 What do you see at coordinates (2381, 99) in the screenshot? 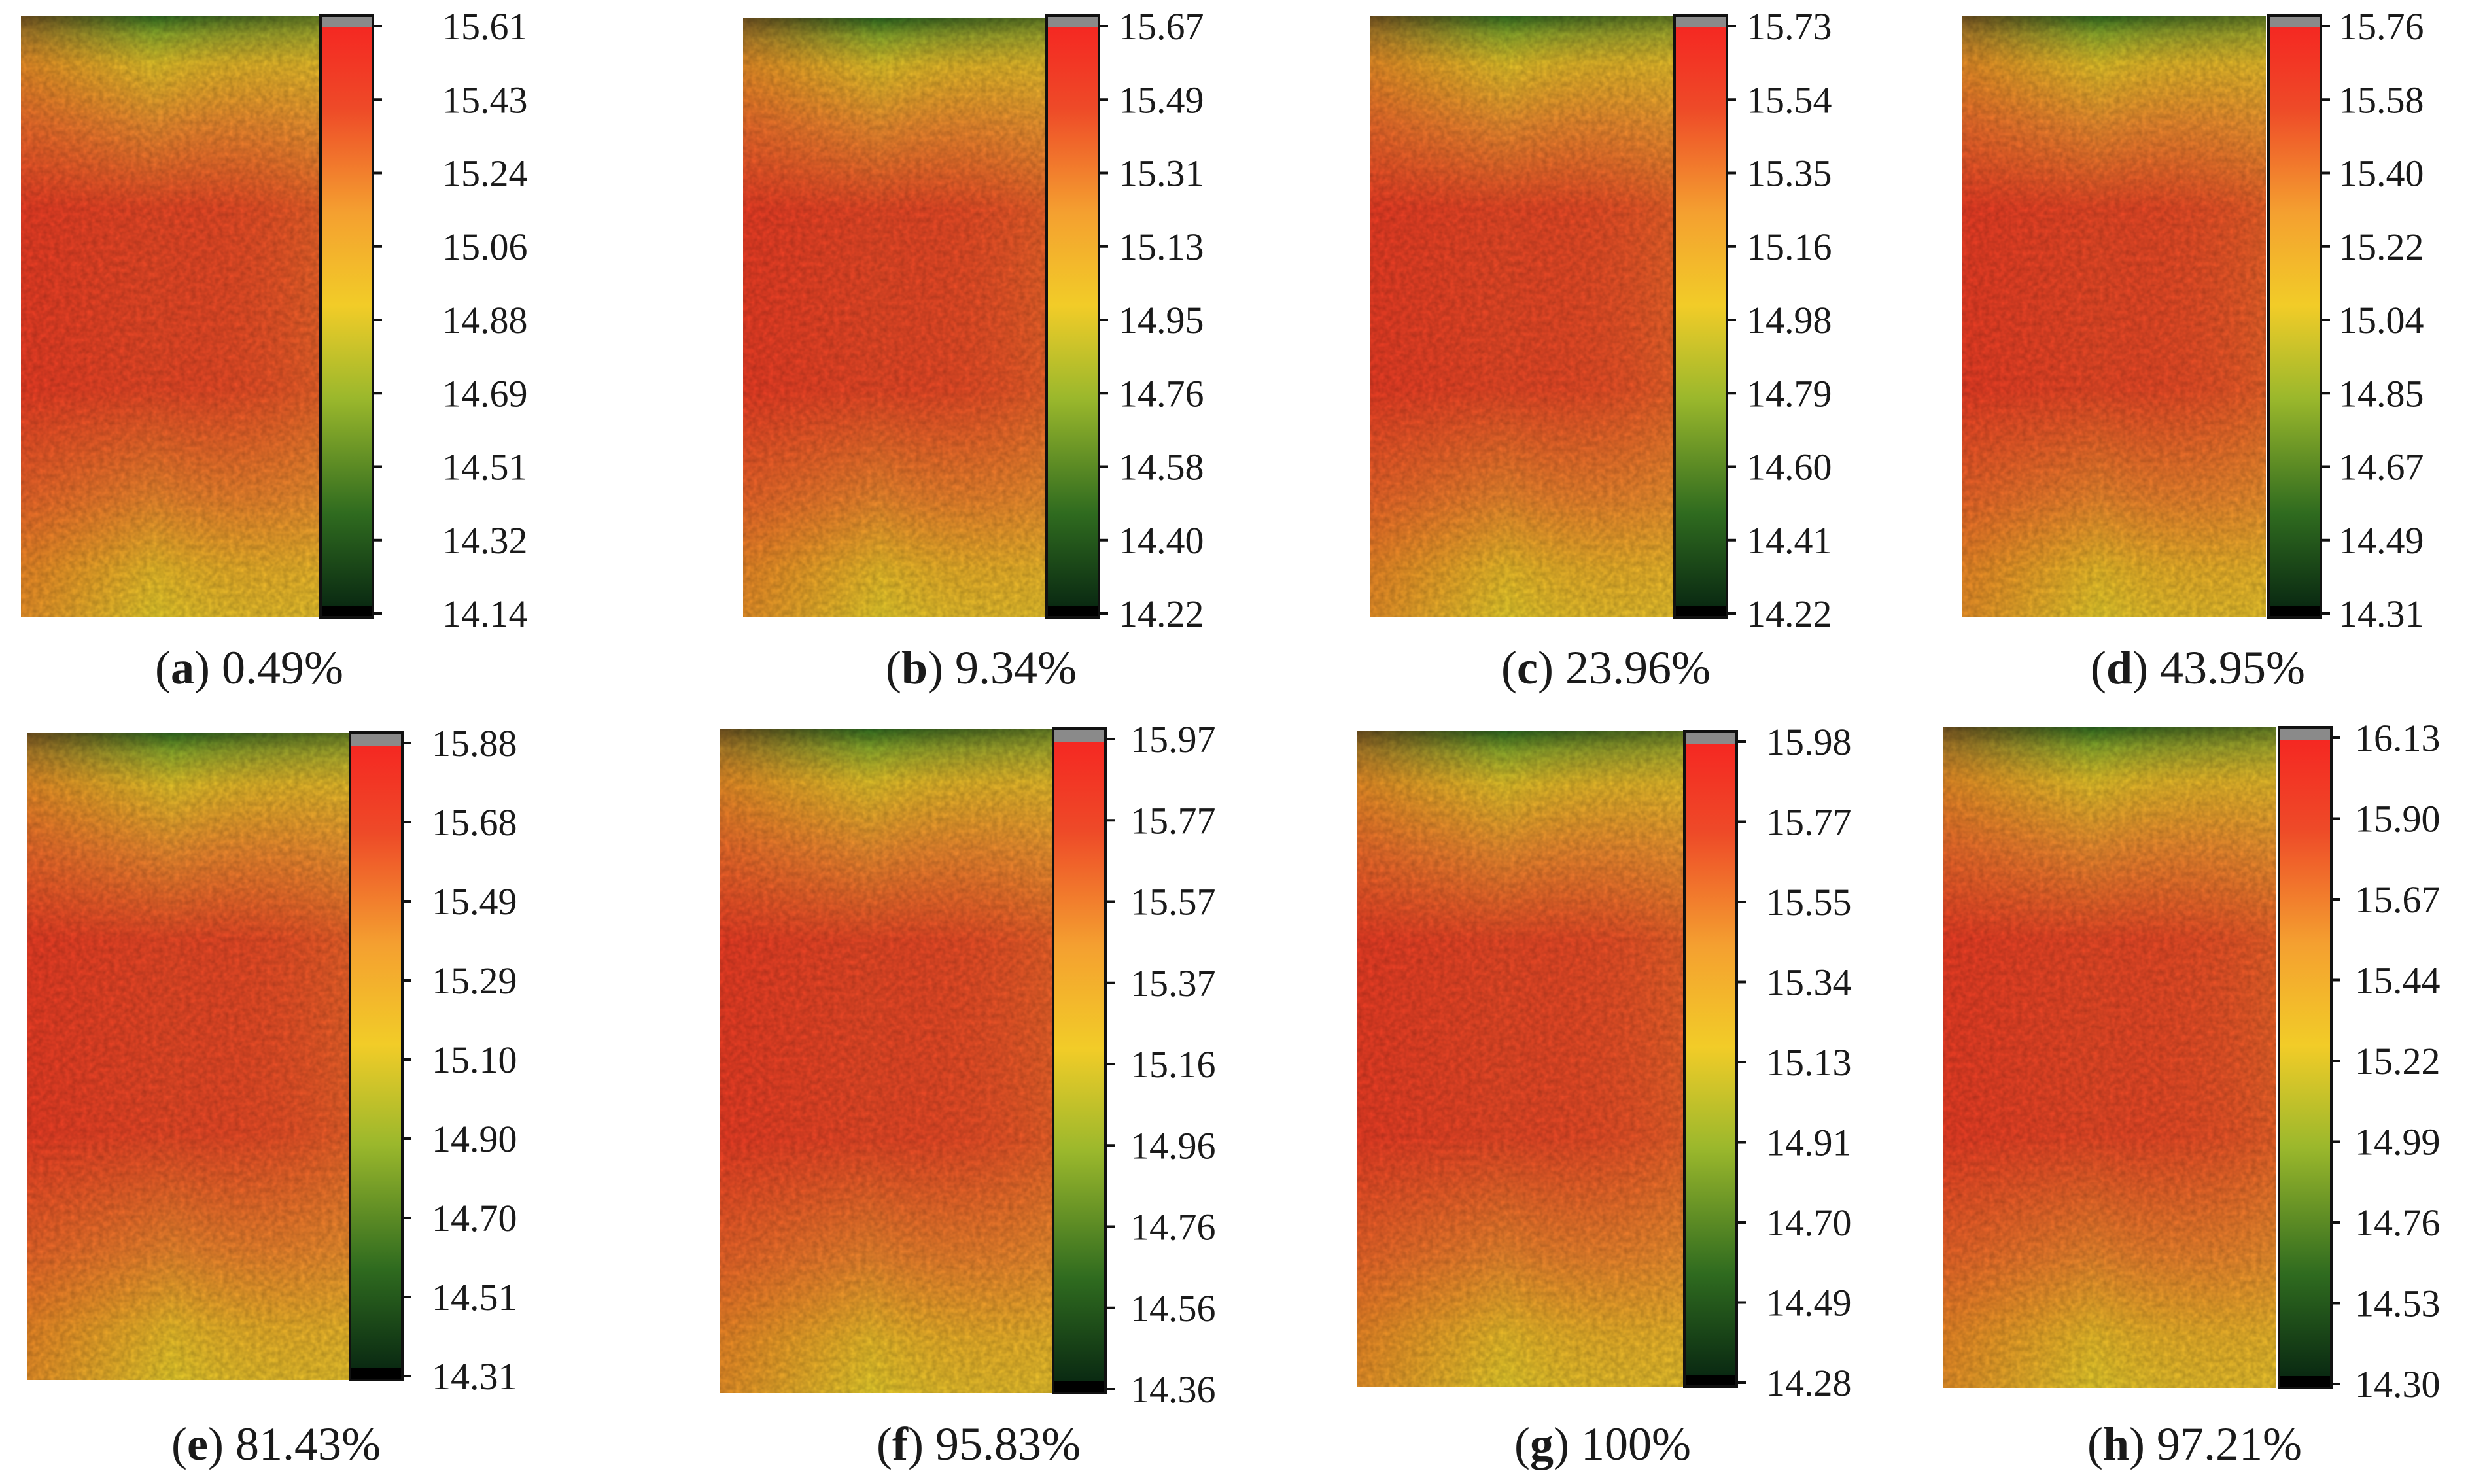
I see `tick-label: 15.58` at bounding box center [2381, 99].